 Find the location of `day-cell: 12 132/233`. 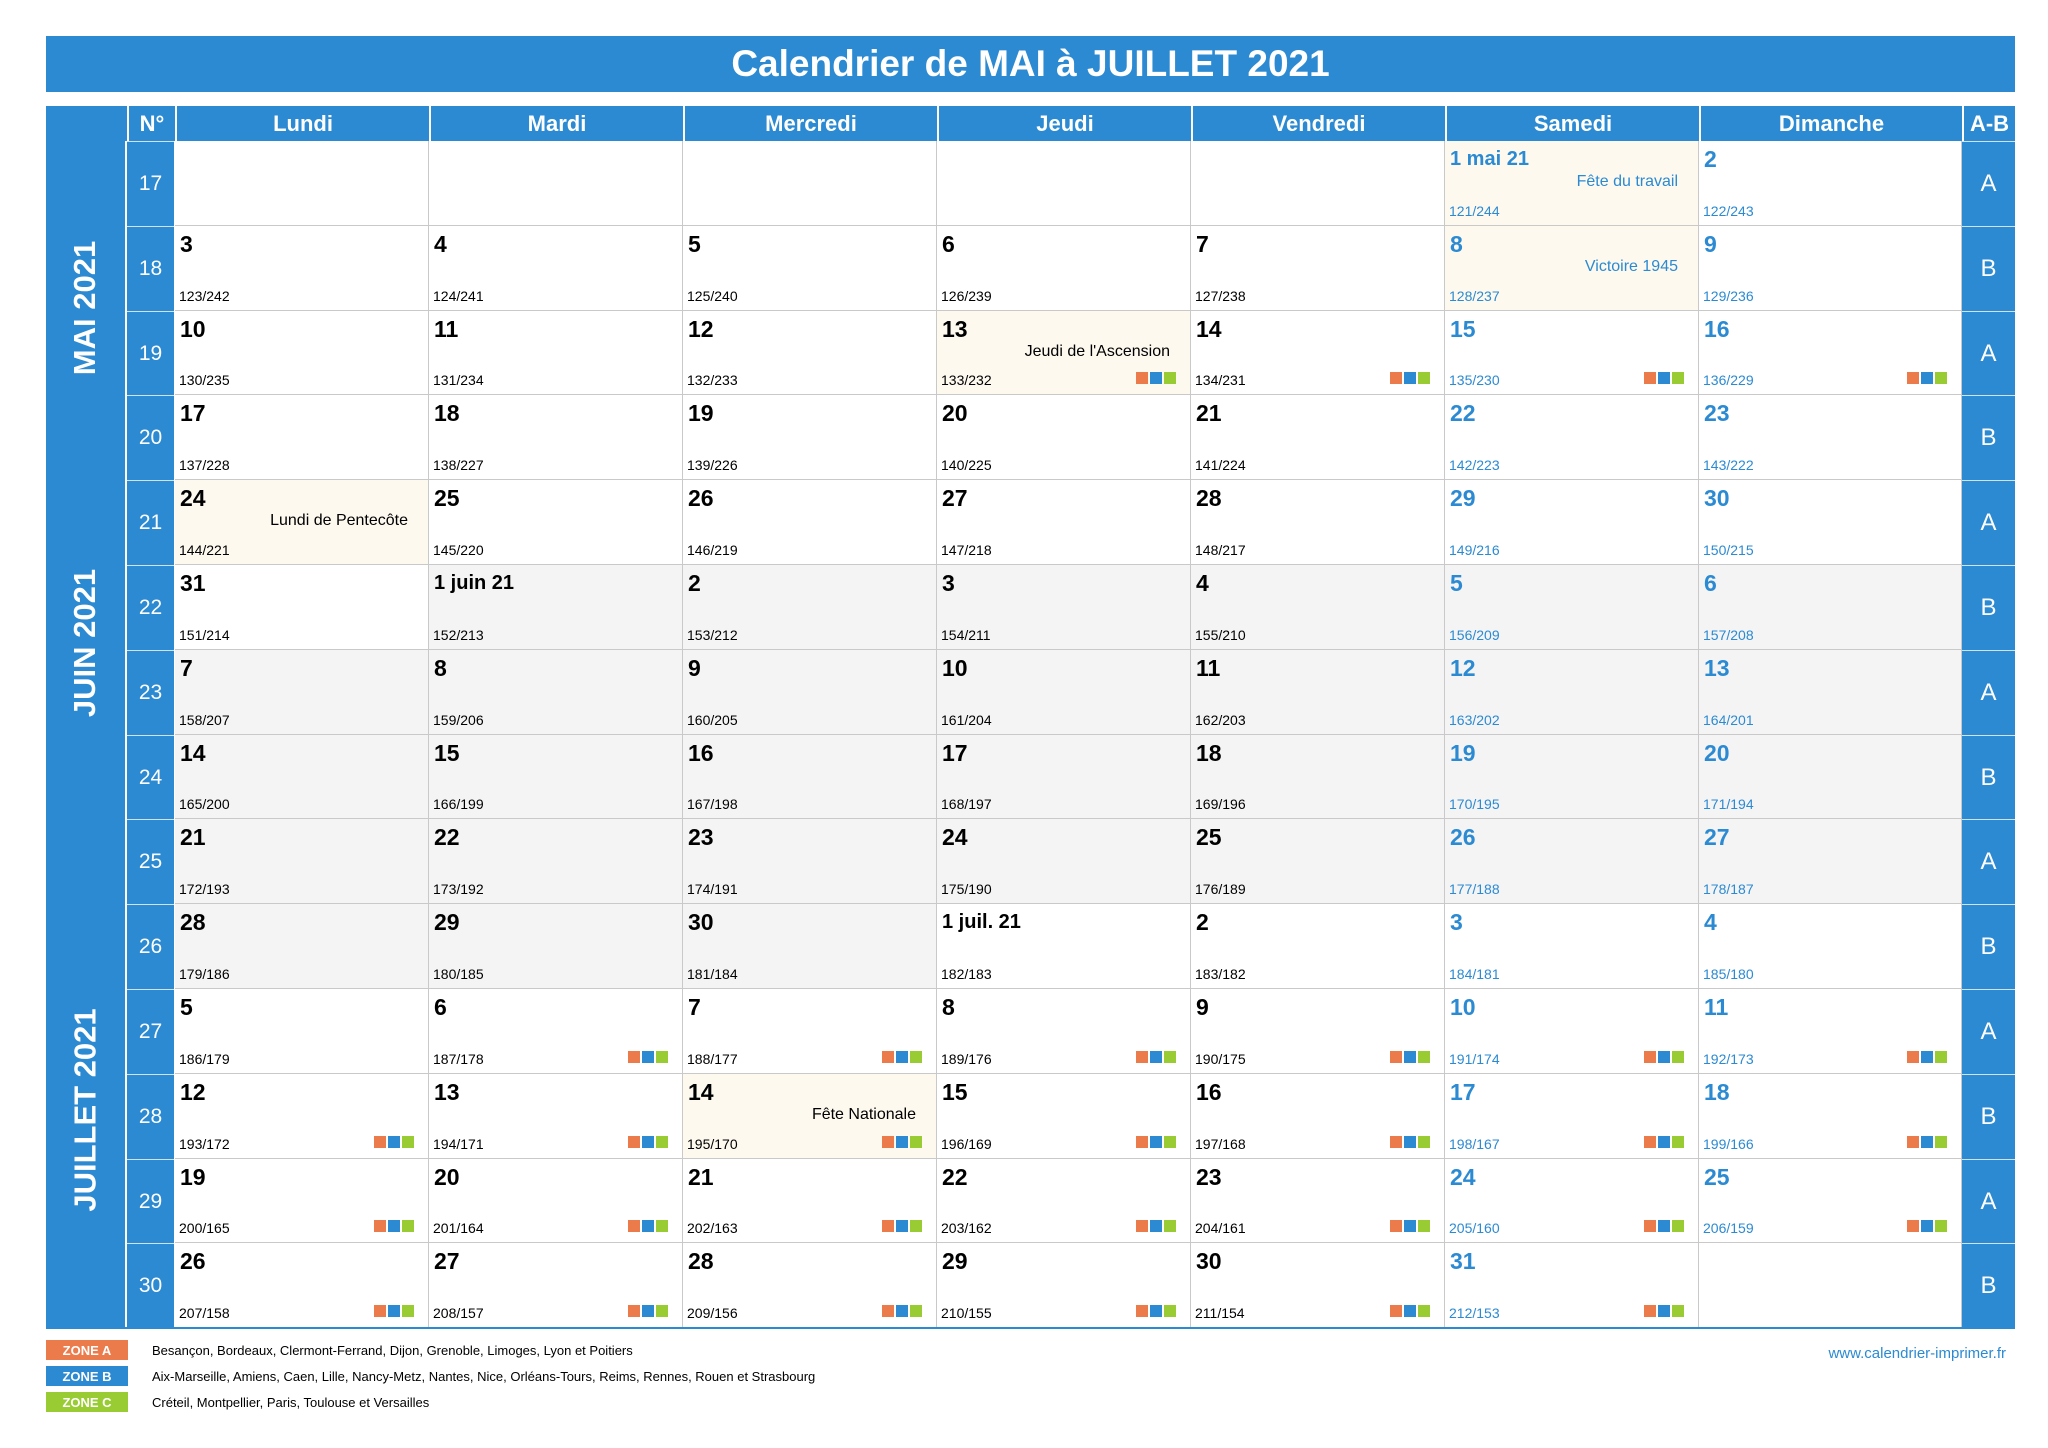

day-cell: 12 132/233 is located at coordinates (810, 353).